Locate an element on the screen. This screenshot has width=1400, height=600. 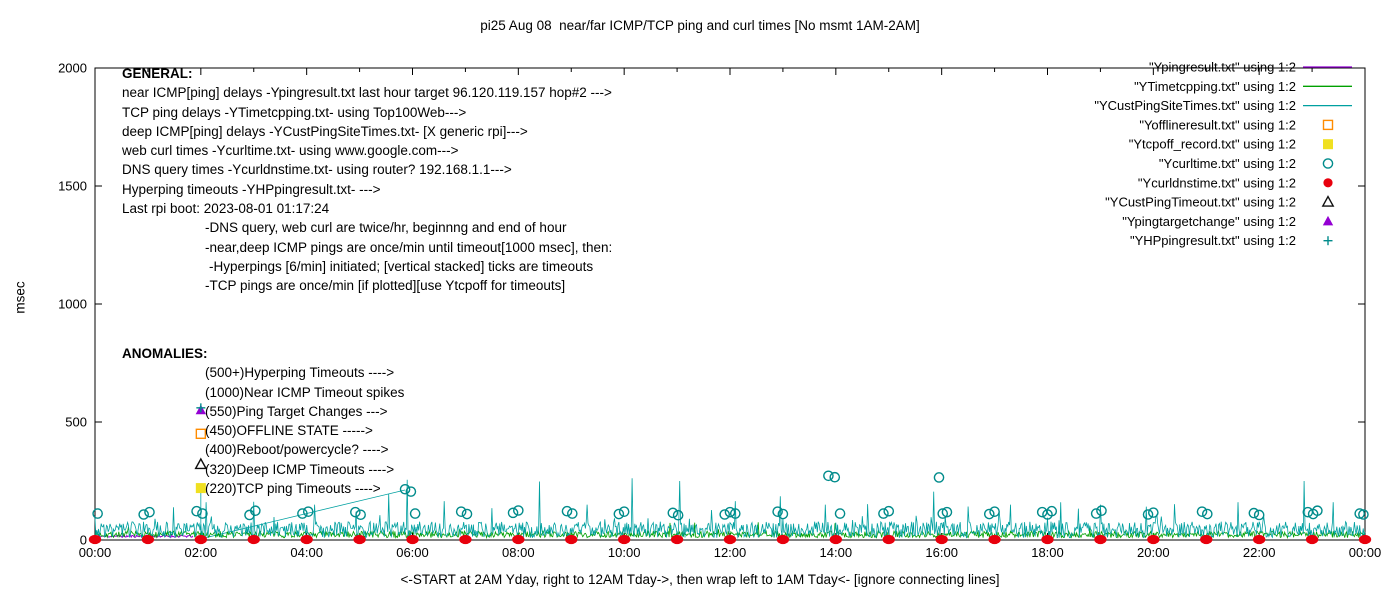
x-tick-label: 16:00 is located at coordinates (941, 552).